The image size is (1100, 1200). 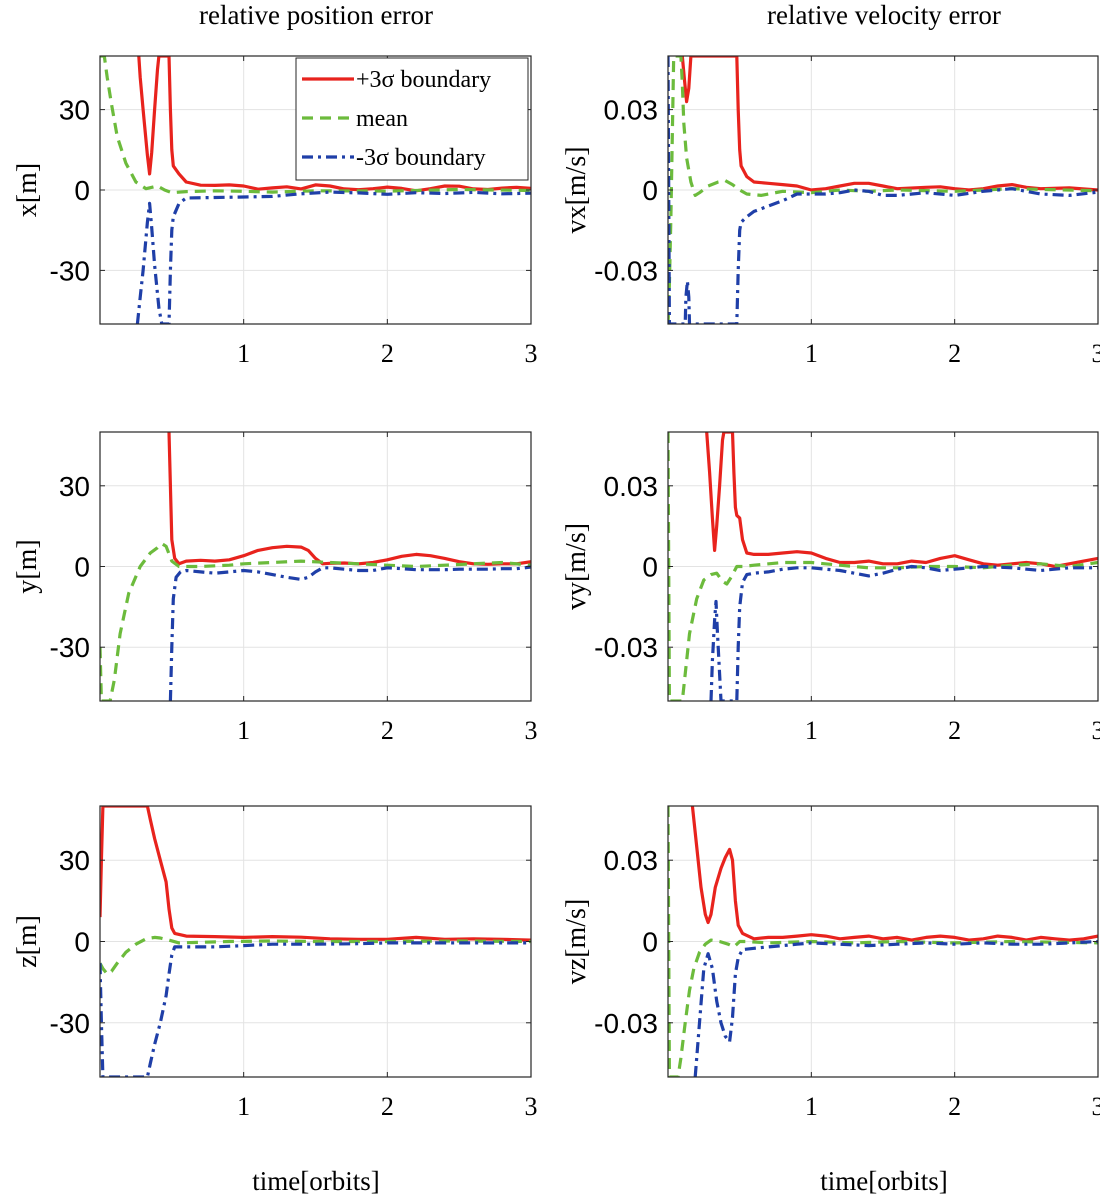 What do you see at coordinates (315, 1181) in the screenshot?
I see `x-axis-label-left: time[orbits]` at bounding box center [315, 1181].